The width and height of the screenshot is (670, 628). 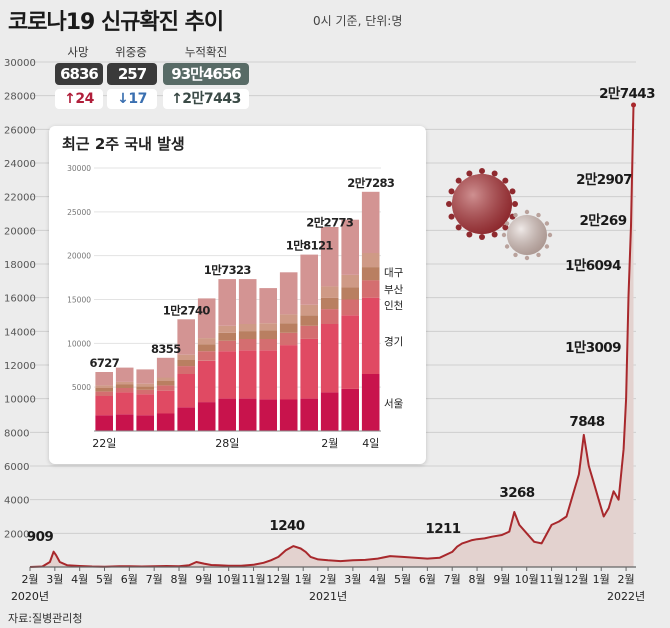 I want to click on stat-label-cumulative: 누적확진, so click(x=206, y=52).